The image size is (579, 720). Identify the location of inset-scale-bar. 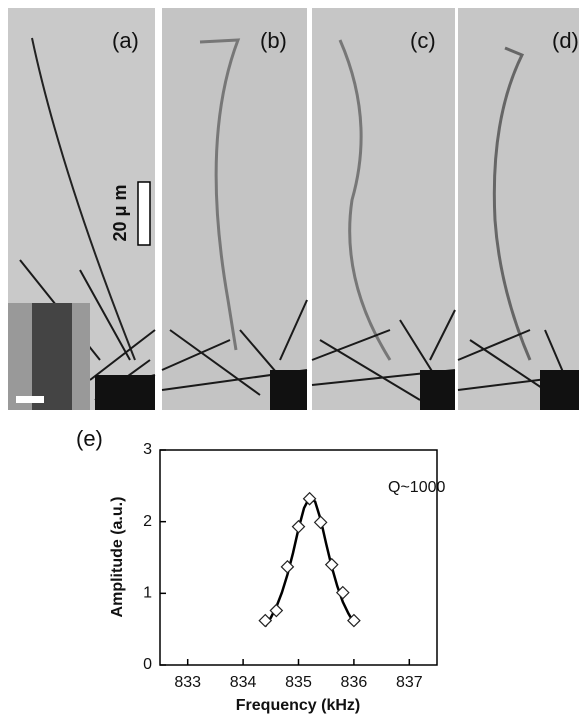
(30, 399).